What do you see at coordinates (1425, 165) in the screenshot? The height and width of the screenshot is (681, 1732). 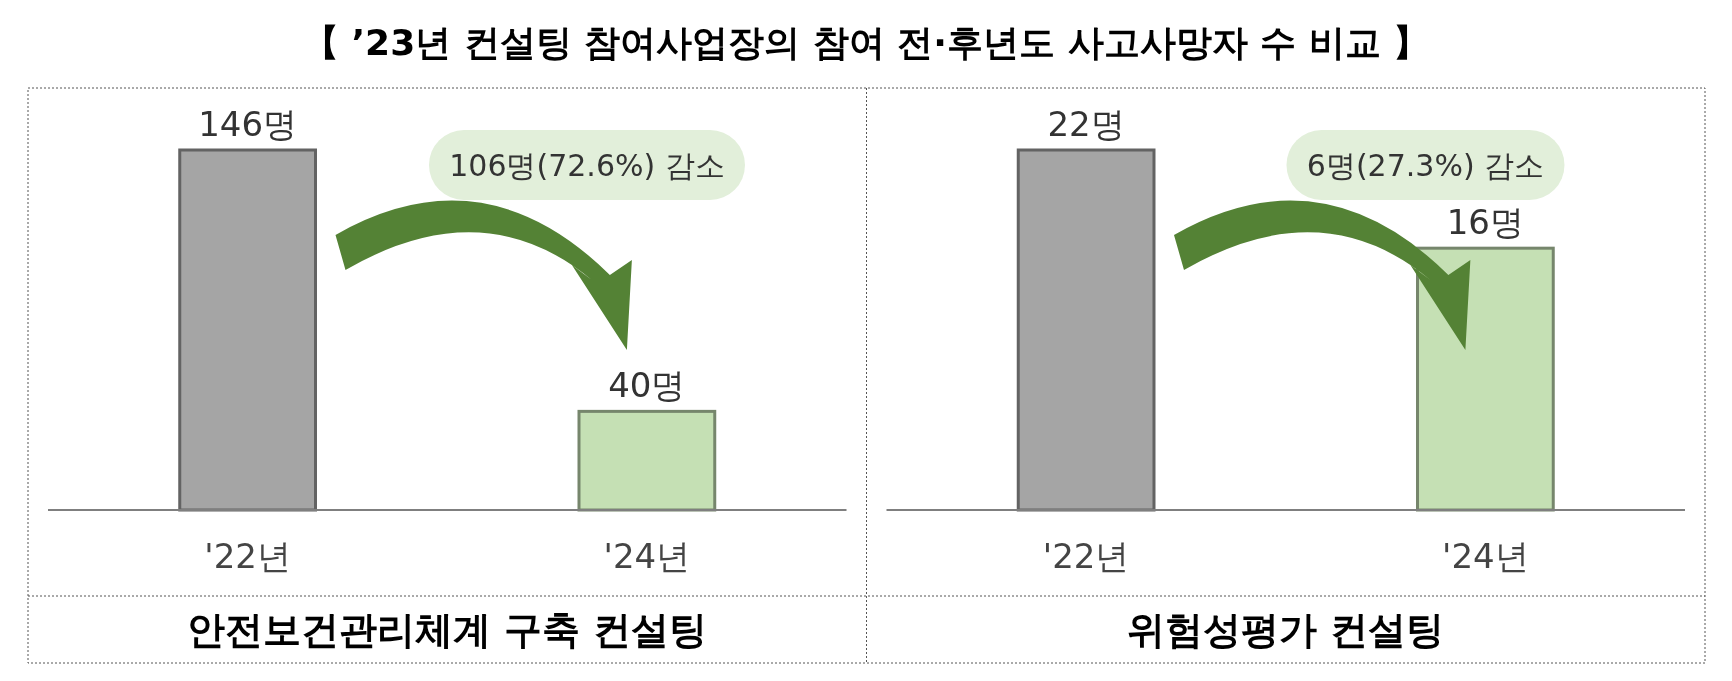 I see `annotation: 6명(27.3%) 감소` at bounding box center [1425, 165].